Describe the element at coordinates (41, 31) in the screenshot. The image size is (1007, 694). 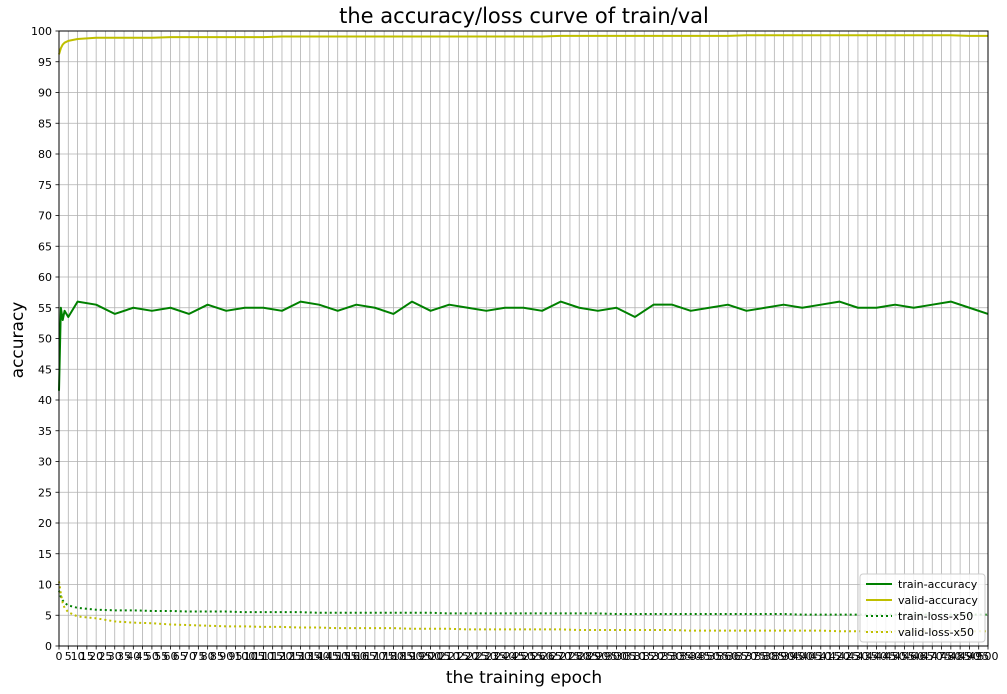
I see `y-tick-label: 100` at that location.